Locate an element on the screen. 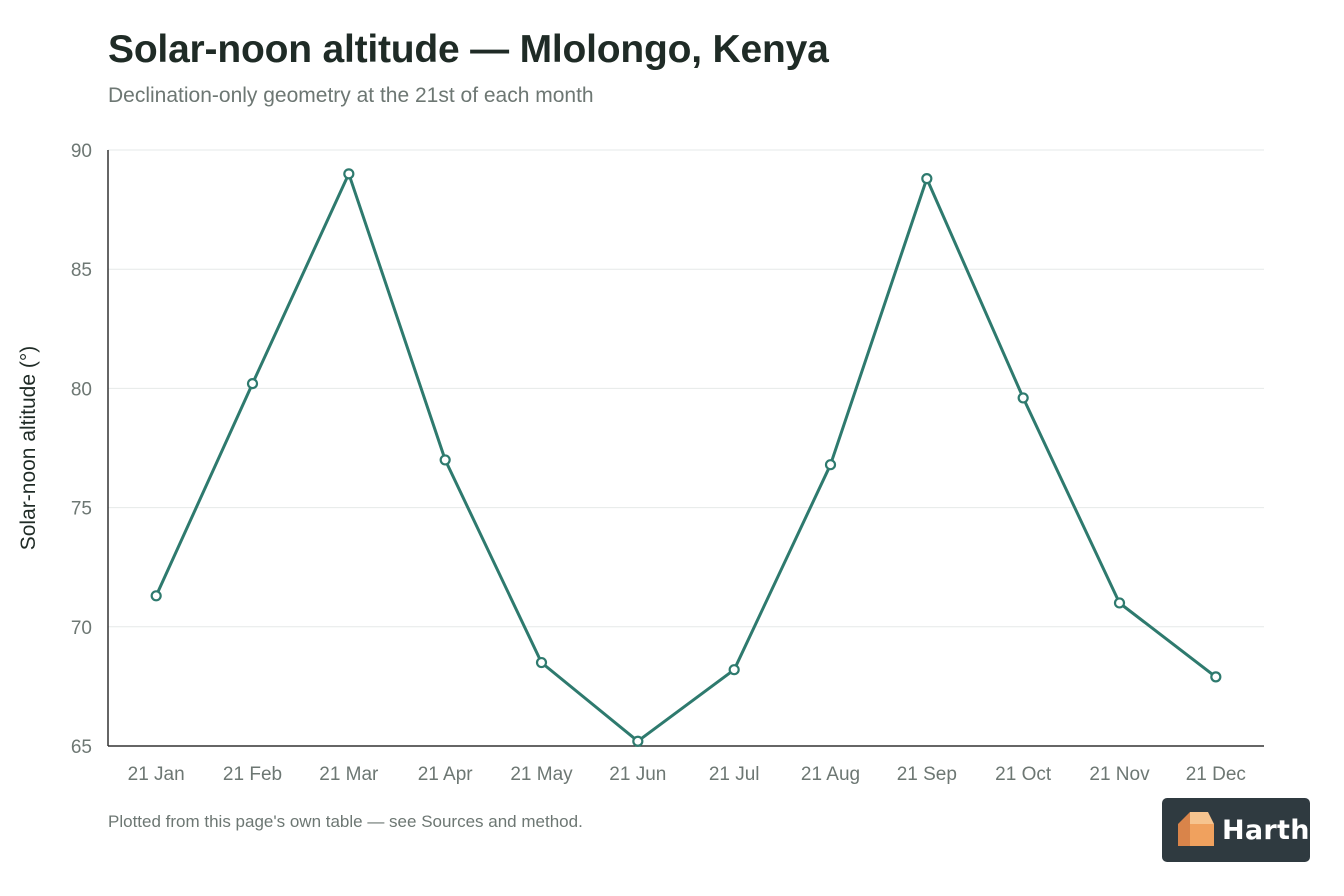 The height and width of the screenshot is (896, 1344). brand-logo-text: Harth is located at coordinates (1266, 830).